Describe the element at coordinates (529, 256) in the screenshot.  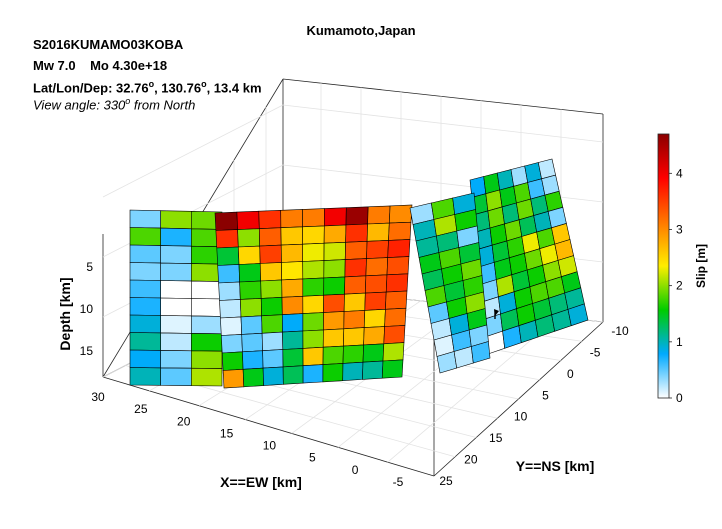
I see `northeast-segment` at that location.